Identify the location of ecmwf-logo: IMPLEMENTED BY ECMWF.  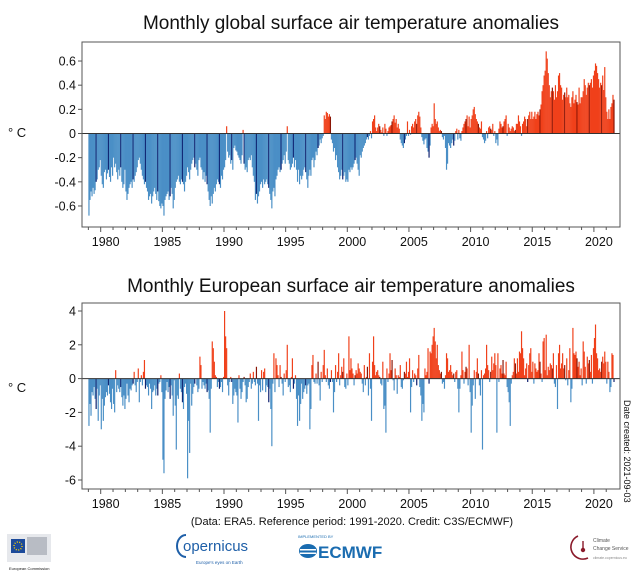
(340, 548).